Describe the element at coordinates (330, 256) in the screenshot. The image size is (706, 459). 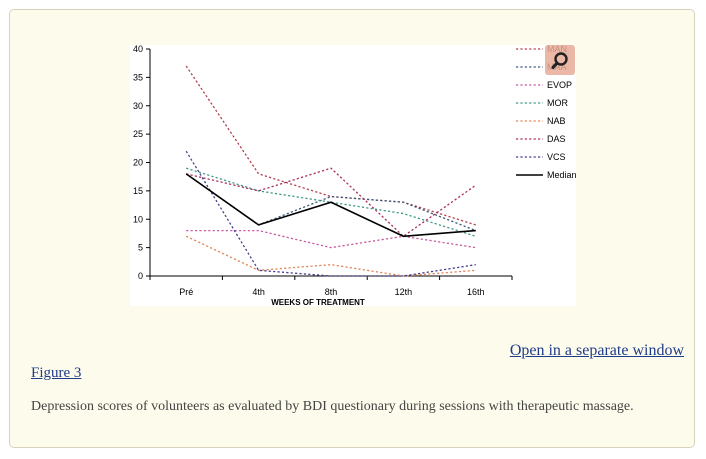
I see `series-line-nab` at that location.